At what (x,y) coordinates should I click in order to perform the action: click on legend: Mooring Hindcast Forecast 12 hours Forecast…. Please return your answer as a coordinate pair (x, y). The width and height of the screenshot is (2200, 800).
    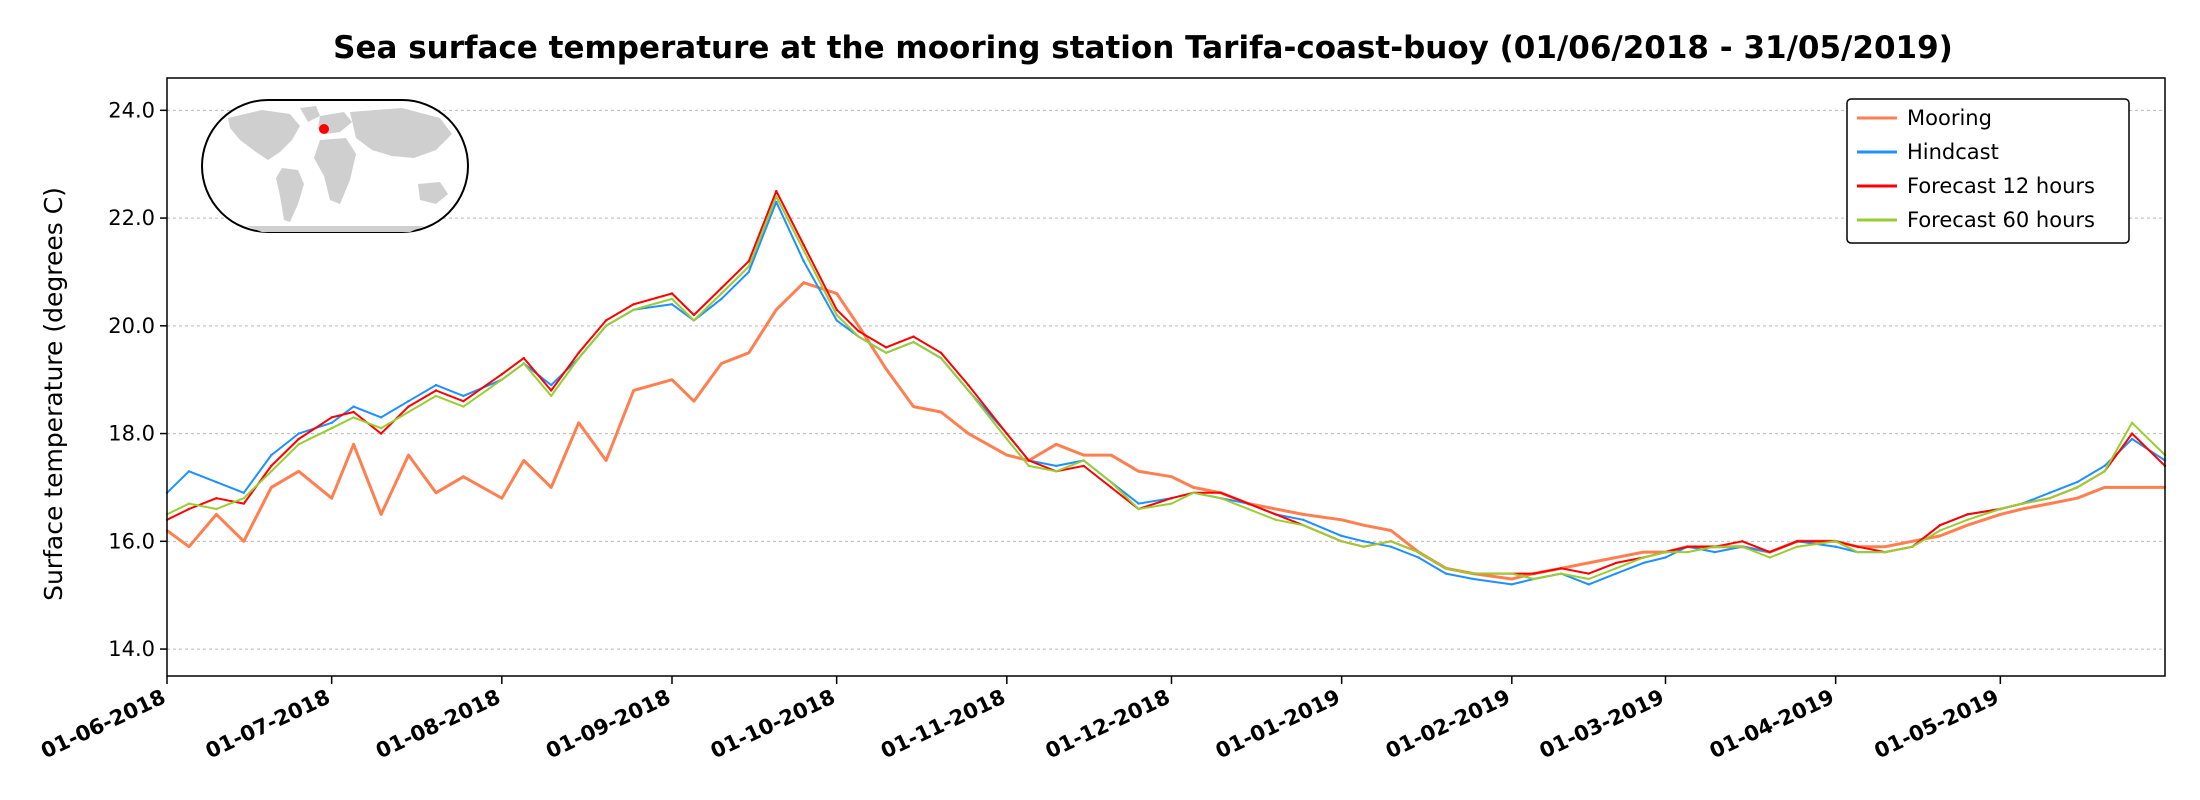
    Looking at the image, I should click on (1988, 171).